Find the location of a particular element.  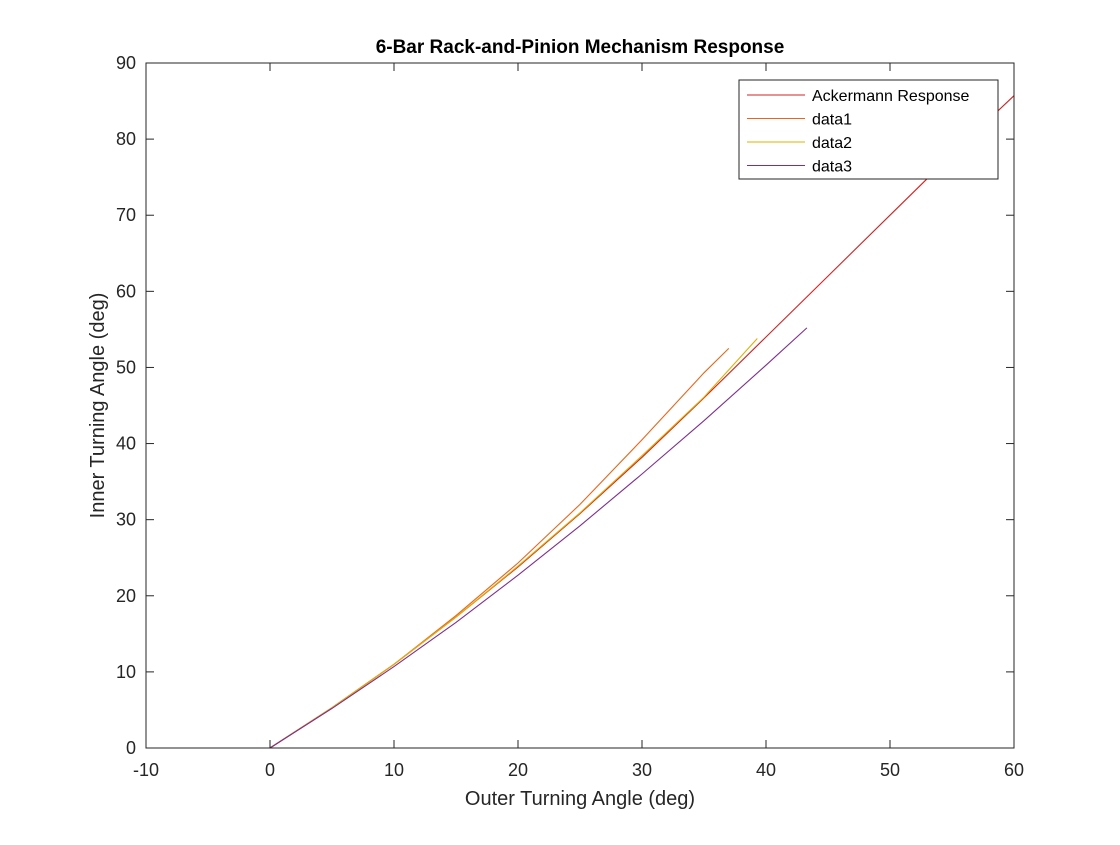

legend-label-data1: data1 is located at coordinates (832, 120).